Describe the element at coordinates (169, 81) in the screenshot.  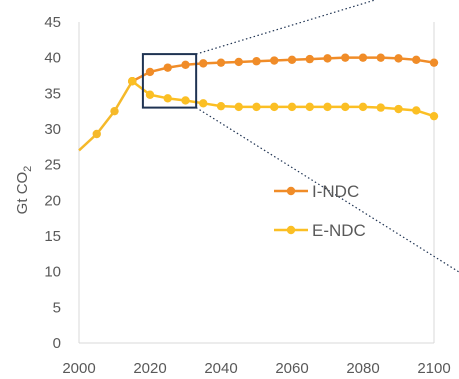
I see `zoom-rectangle` at that location.